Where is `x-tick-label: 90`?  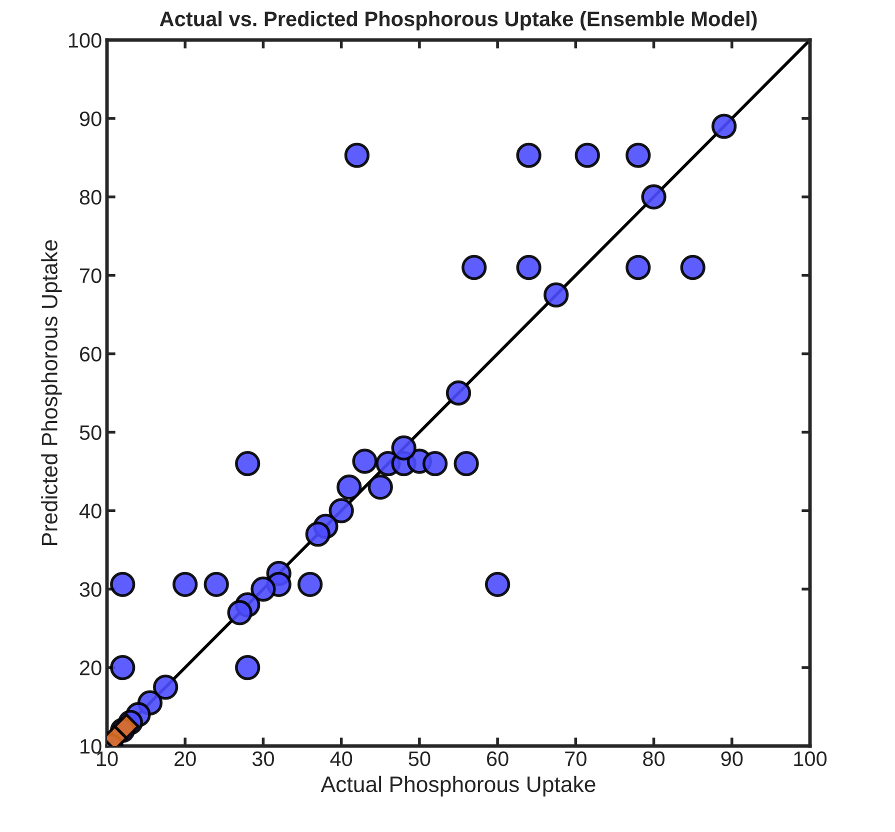 x-tick-label: 90 is located at coordinates (732, 758).